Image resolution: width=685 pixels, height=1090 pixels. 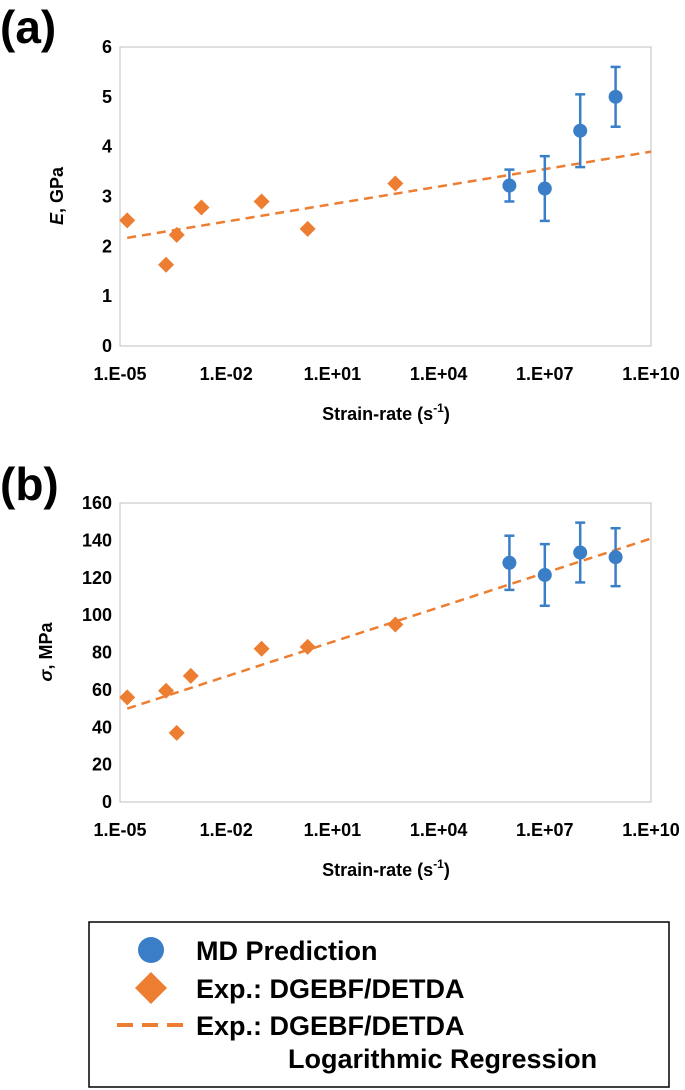 What do you see at coordinates (119, 374) in the screenshot?
I see `x-tick-label-a: 1.E-05` at bounding box center [119, 374].